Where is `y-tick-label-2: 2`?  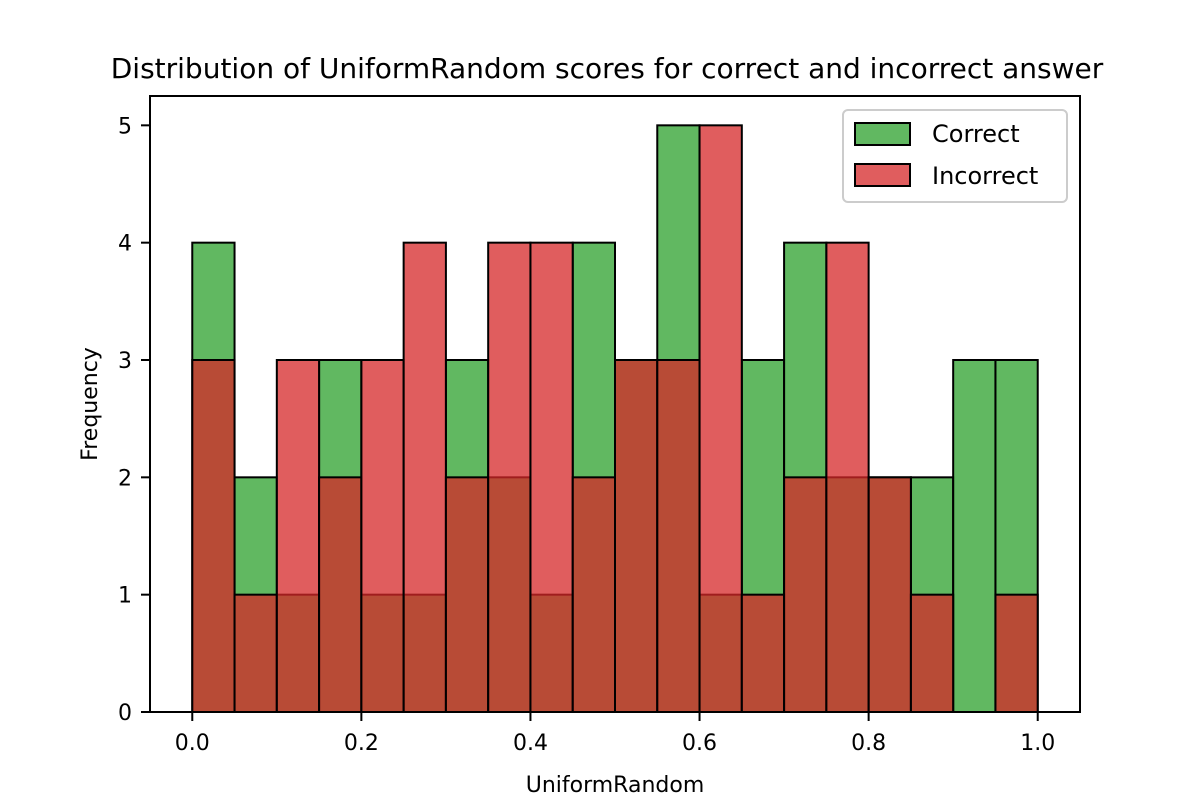
y-tick-label-2: 2 is located at coordinates (125, 478).